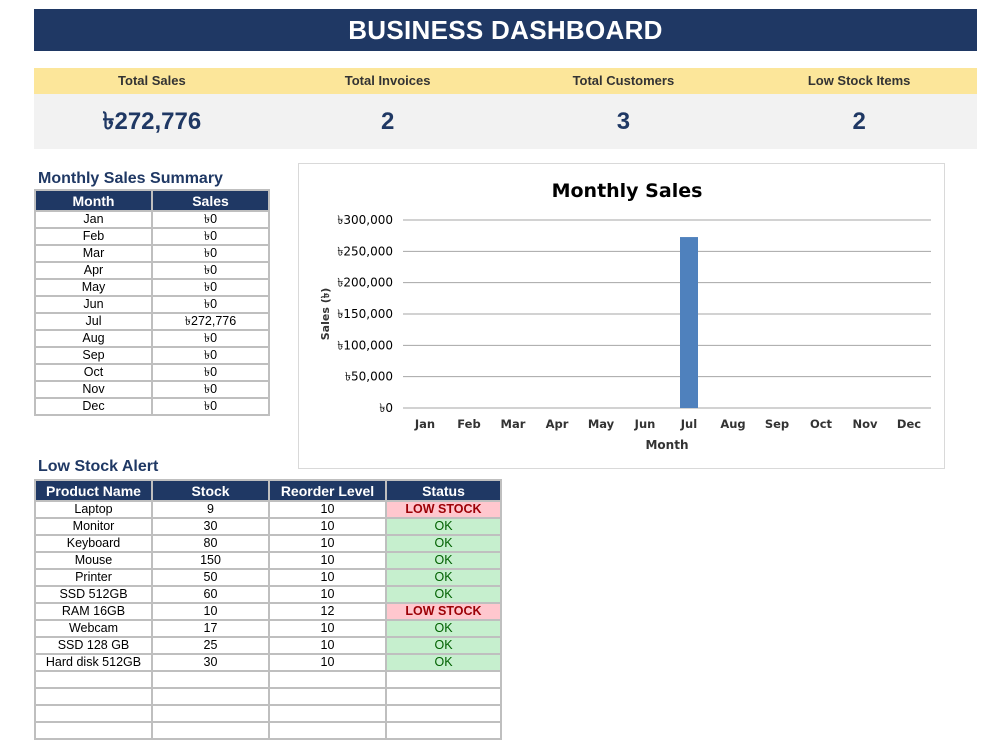 The image size is (1000, 750). What do you see at coordinates (93, 645) in the screenshot?
I see `product-name-cell: SSD 128 GB` at bounding box center [93, 645].